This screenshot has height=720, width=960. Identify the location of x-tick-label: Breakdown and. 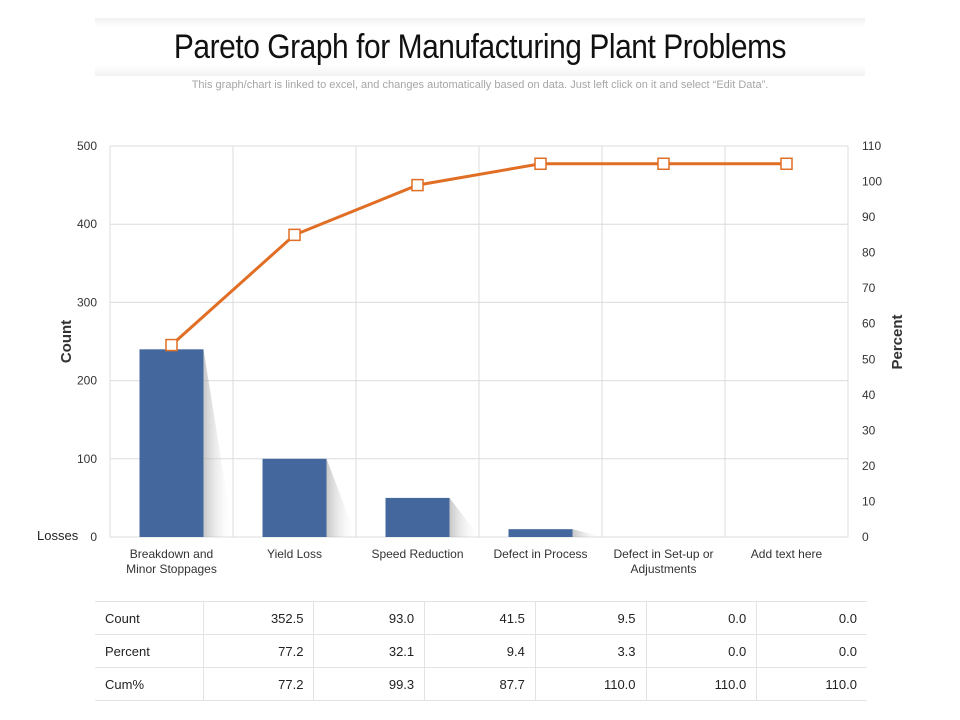
(171, 554).